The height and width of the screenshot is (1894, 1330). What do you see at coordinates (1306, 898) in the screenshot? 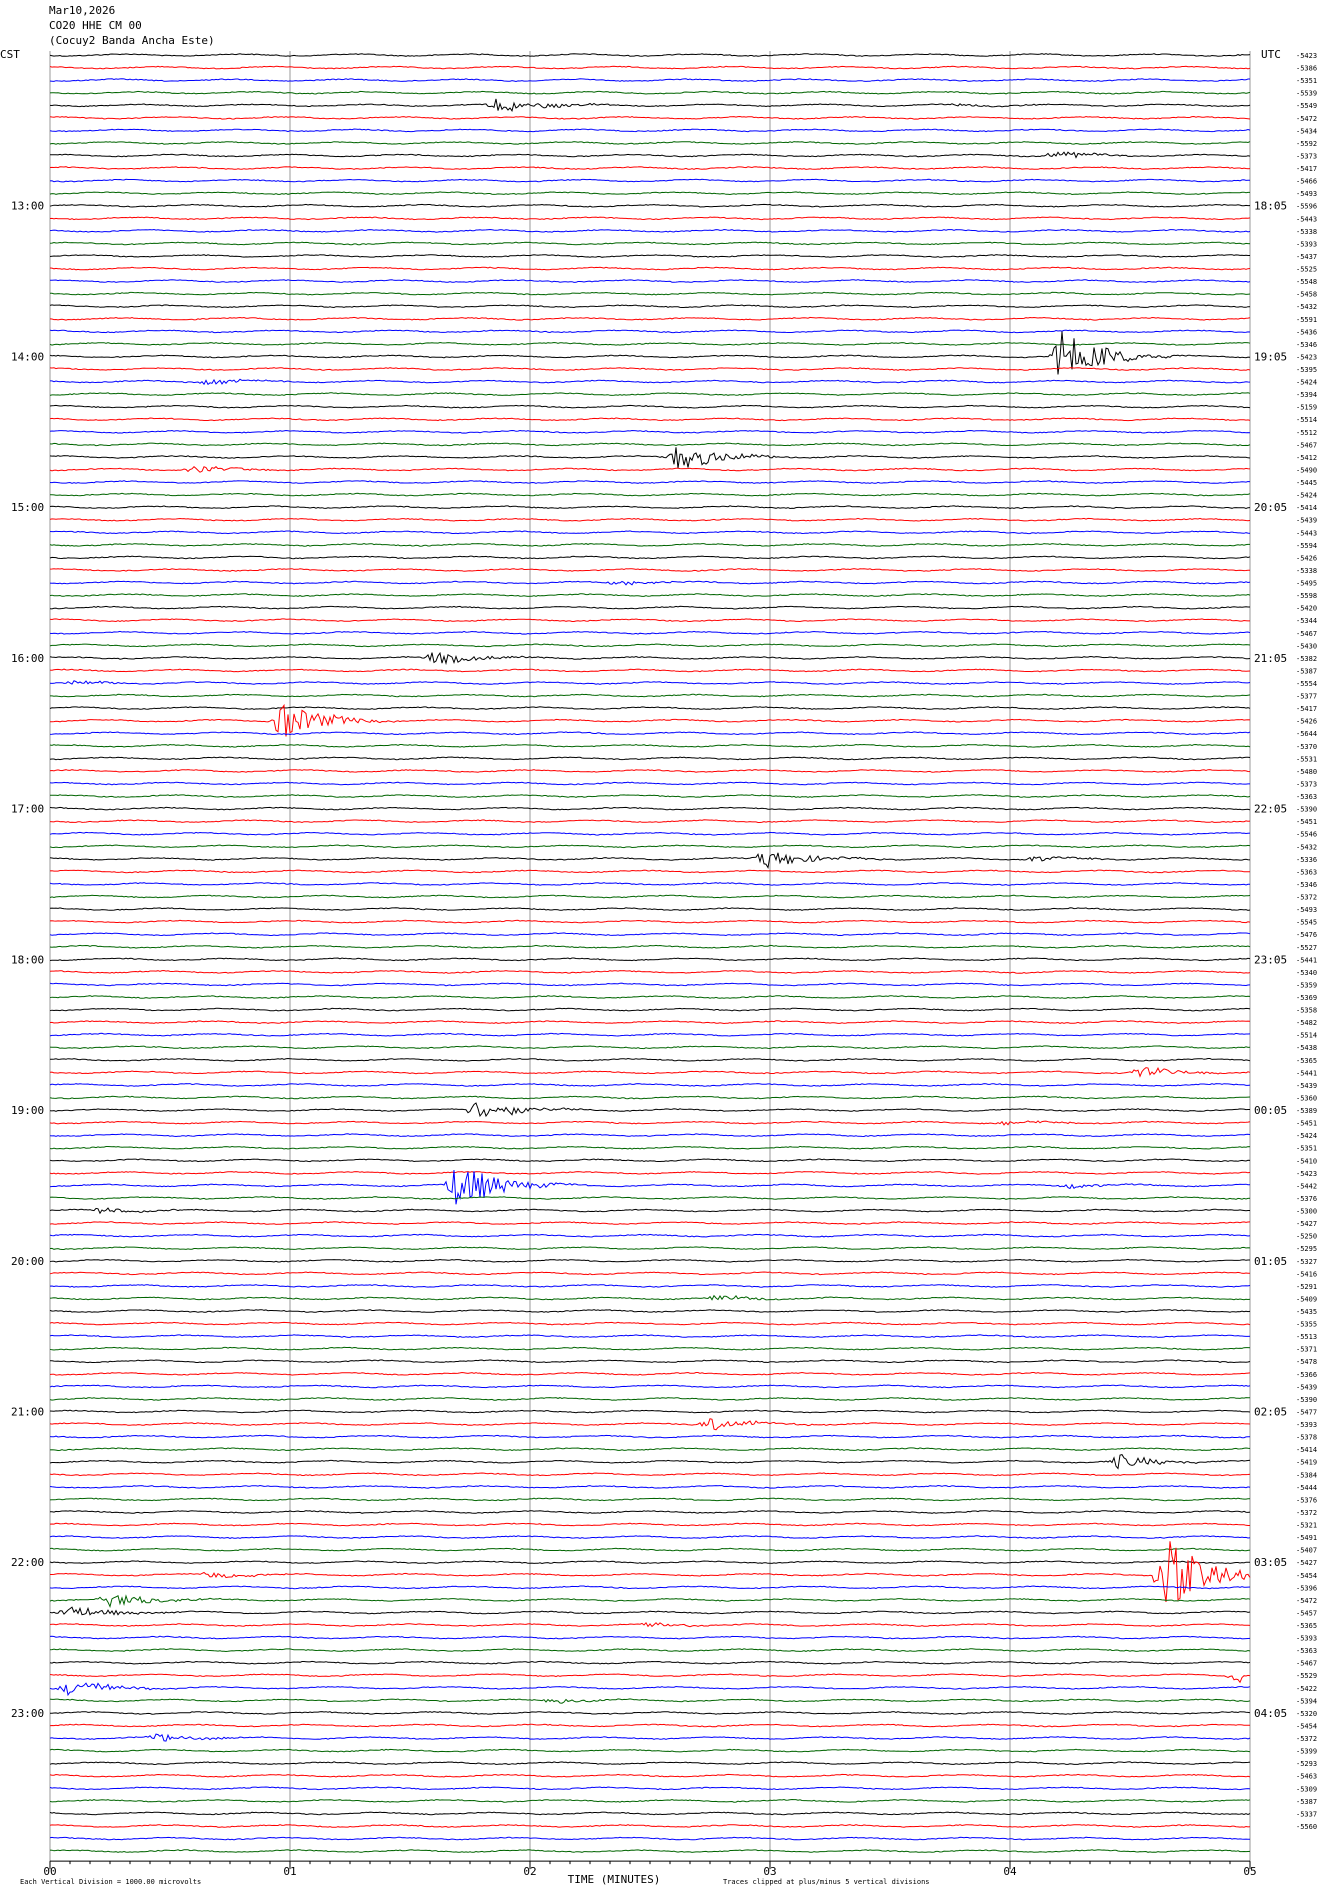
I see `trace-offset-label: -5372` at bounding box center [1306, 898].